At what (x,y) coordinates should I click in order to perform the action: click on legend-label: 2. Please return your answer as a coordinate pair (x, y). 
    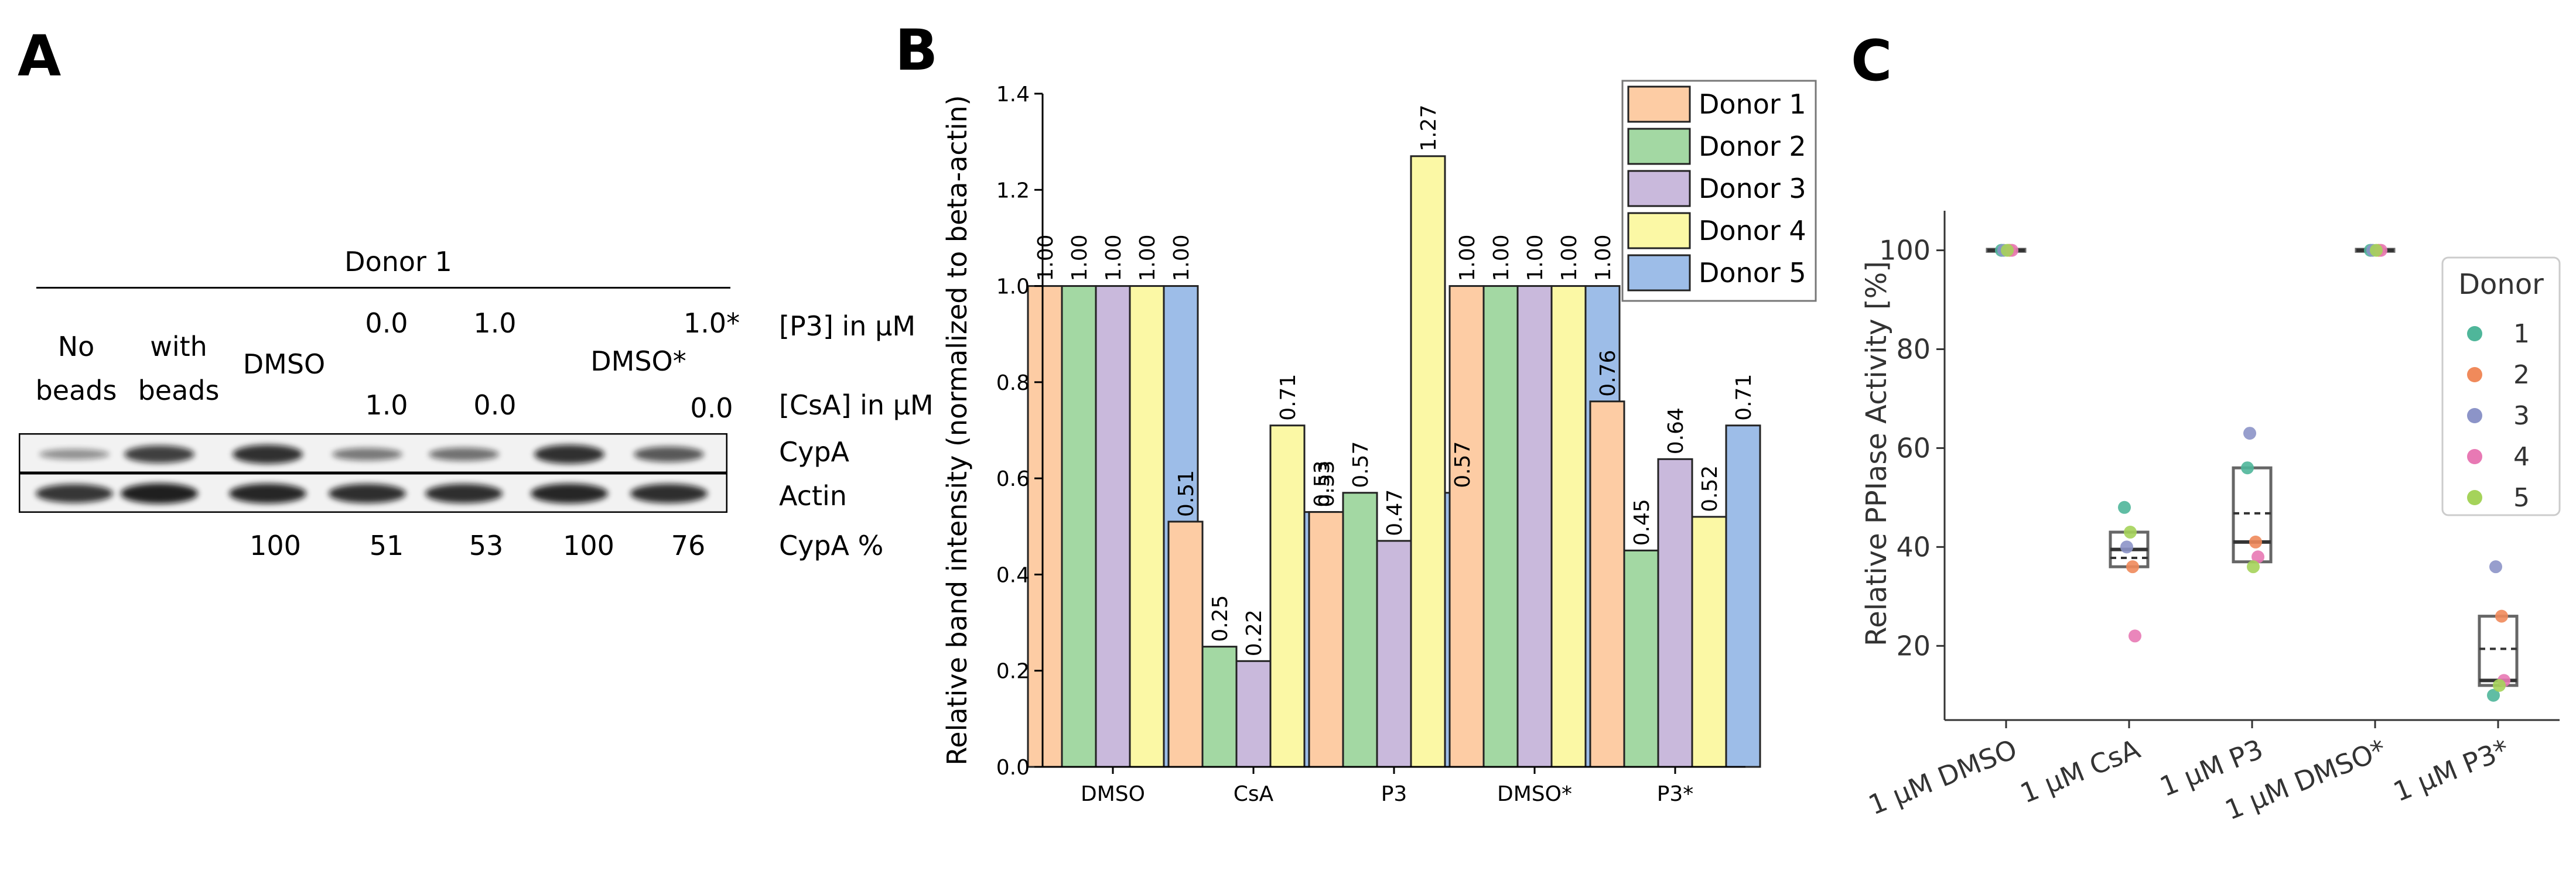
    Looking at the image, I should click on (2522, 375).